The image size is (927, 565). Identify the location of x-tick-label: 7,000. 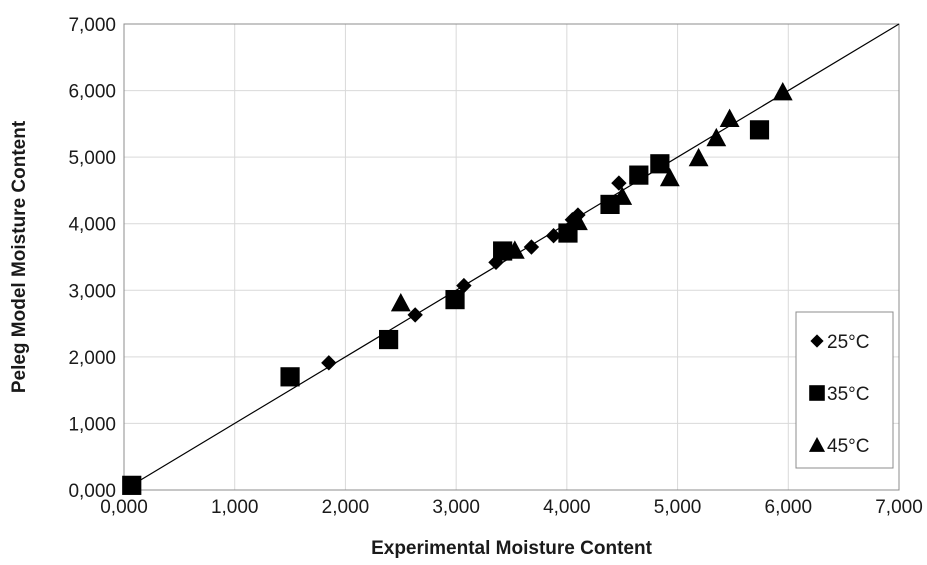
(899, 507).